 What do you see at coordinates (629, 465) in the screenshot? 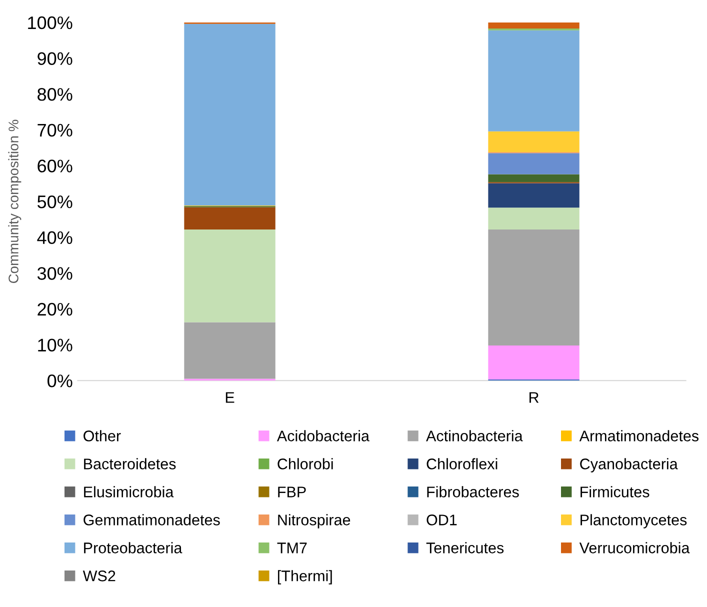
I see `legend-label: Cyanobacteria` at bounding box center [629, 465].